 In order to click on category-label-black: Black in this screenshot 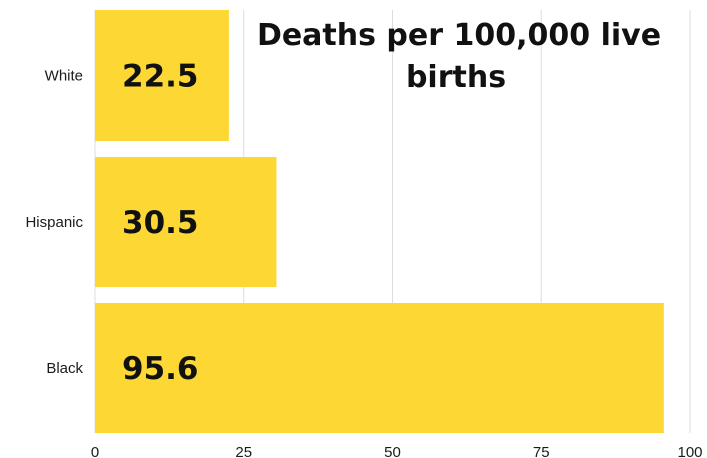, I will do `click(64, 368)`.